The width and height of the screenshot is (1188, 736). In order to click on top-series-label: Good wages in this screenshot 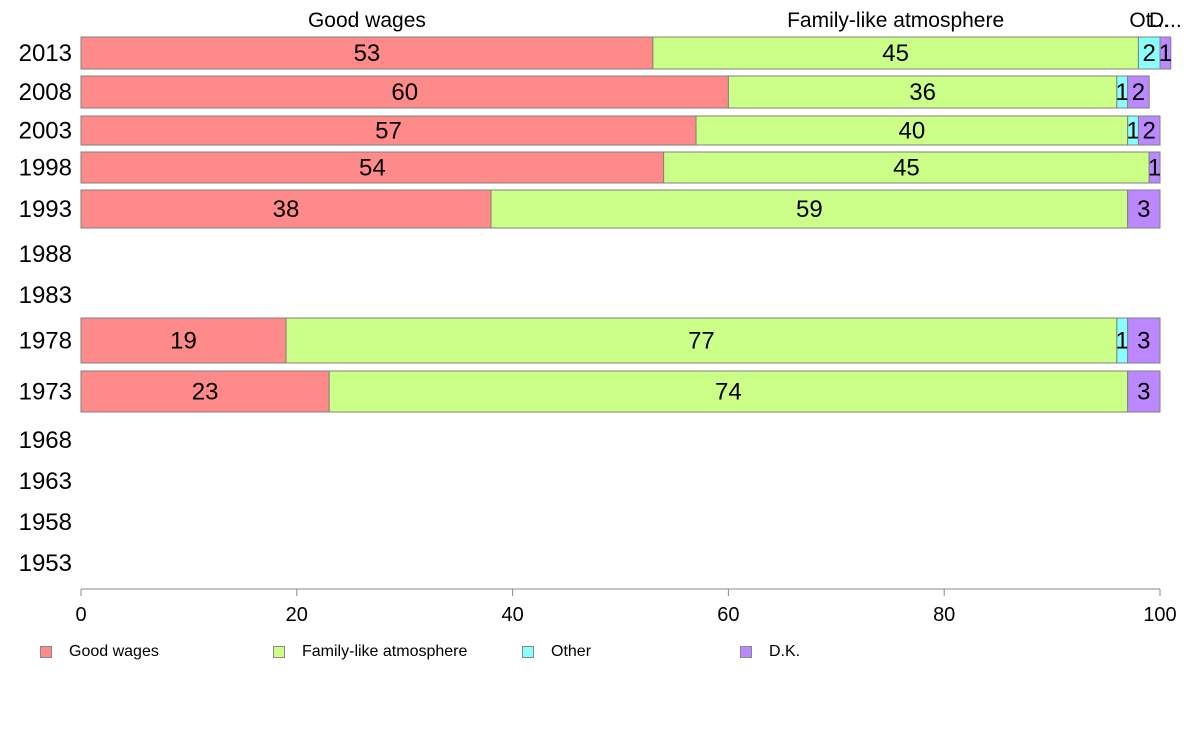, I will do `click(367, 20)`.